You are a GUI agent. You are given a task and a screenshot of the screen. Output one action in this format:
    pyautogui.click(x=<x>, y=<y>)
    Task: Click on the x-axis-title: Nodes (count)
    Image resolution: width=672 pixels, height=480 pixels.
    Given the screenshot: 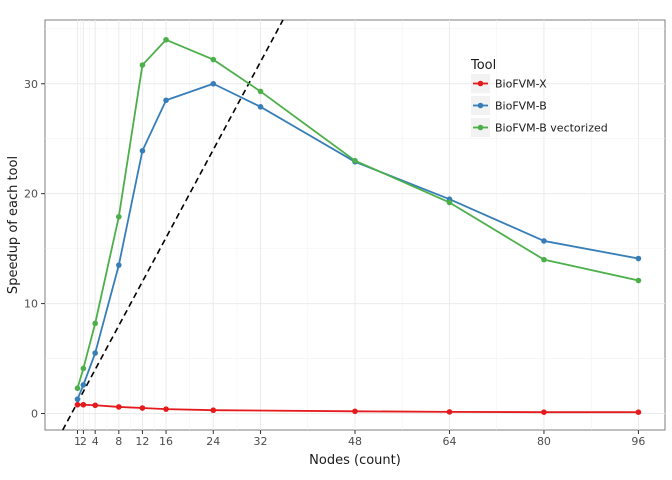 What is the action you would take?
    pyautogui.click(x=355, y=460)
    